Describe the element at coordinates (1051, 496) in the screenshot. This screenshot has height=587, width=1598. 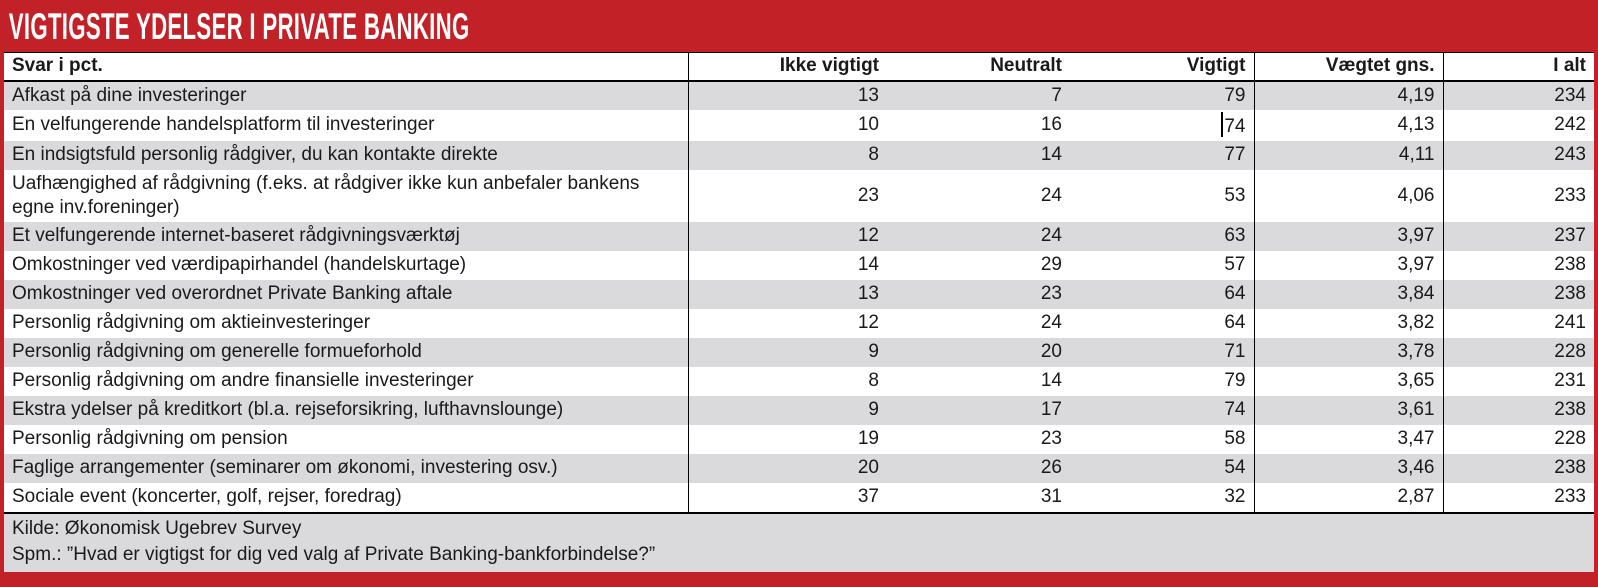
I see `cell-value: 31` at that location.